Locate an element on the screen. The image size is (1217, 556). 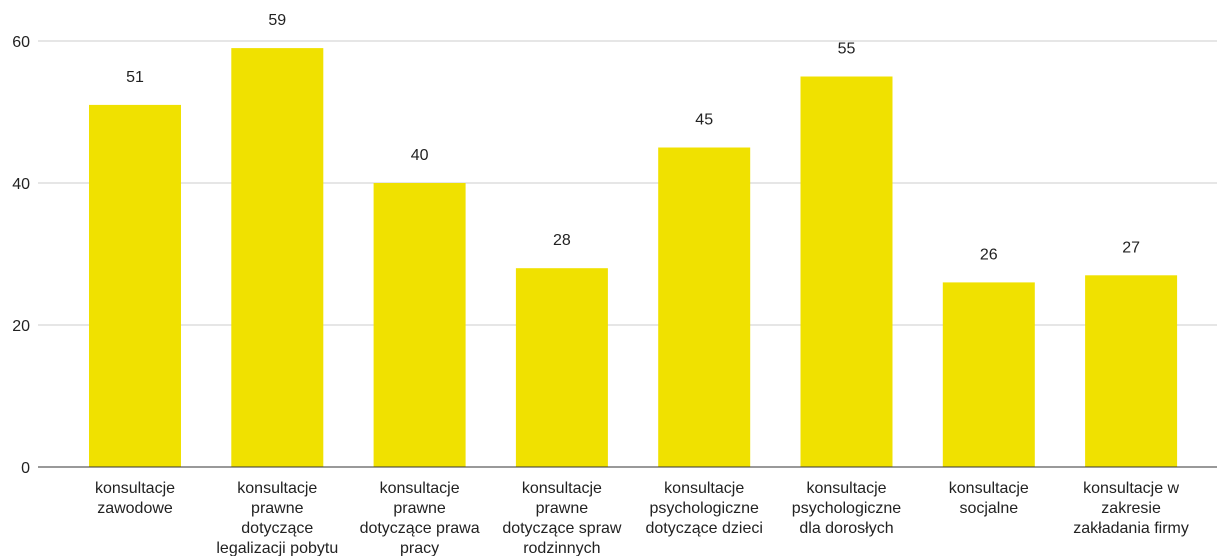
data-label: 55 is located at coordinates (847, 49).